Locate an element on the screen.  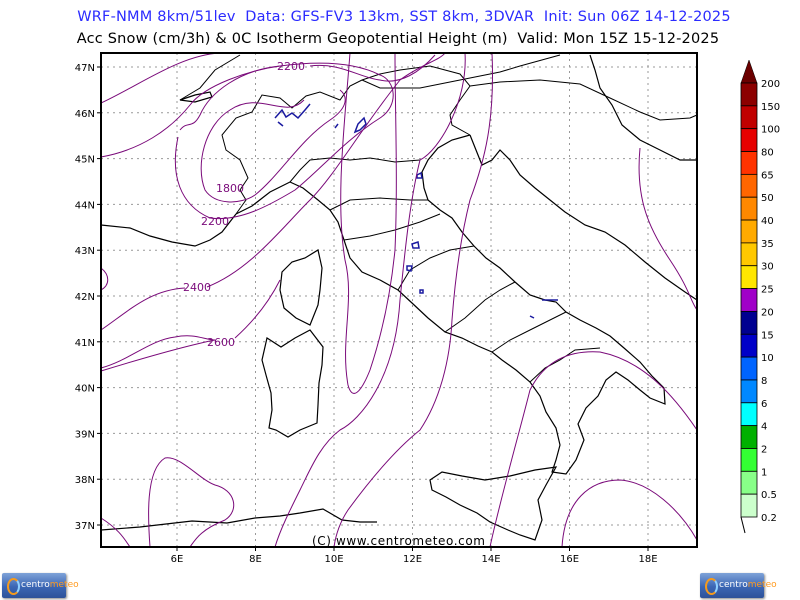
colorbar-label: 25 is located at coordinates (767, 290).